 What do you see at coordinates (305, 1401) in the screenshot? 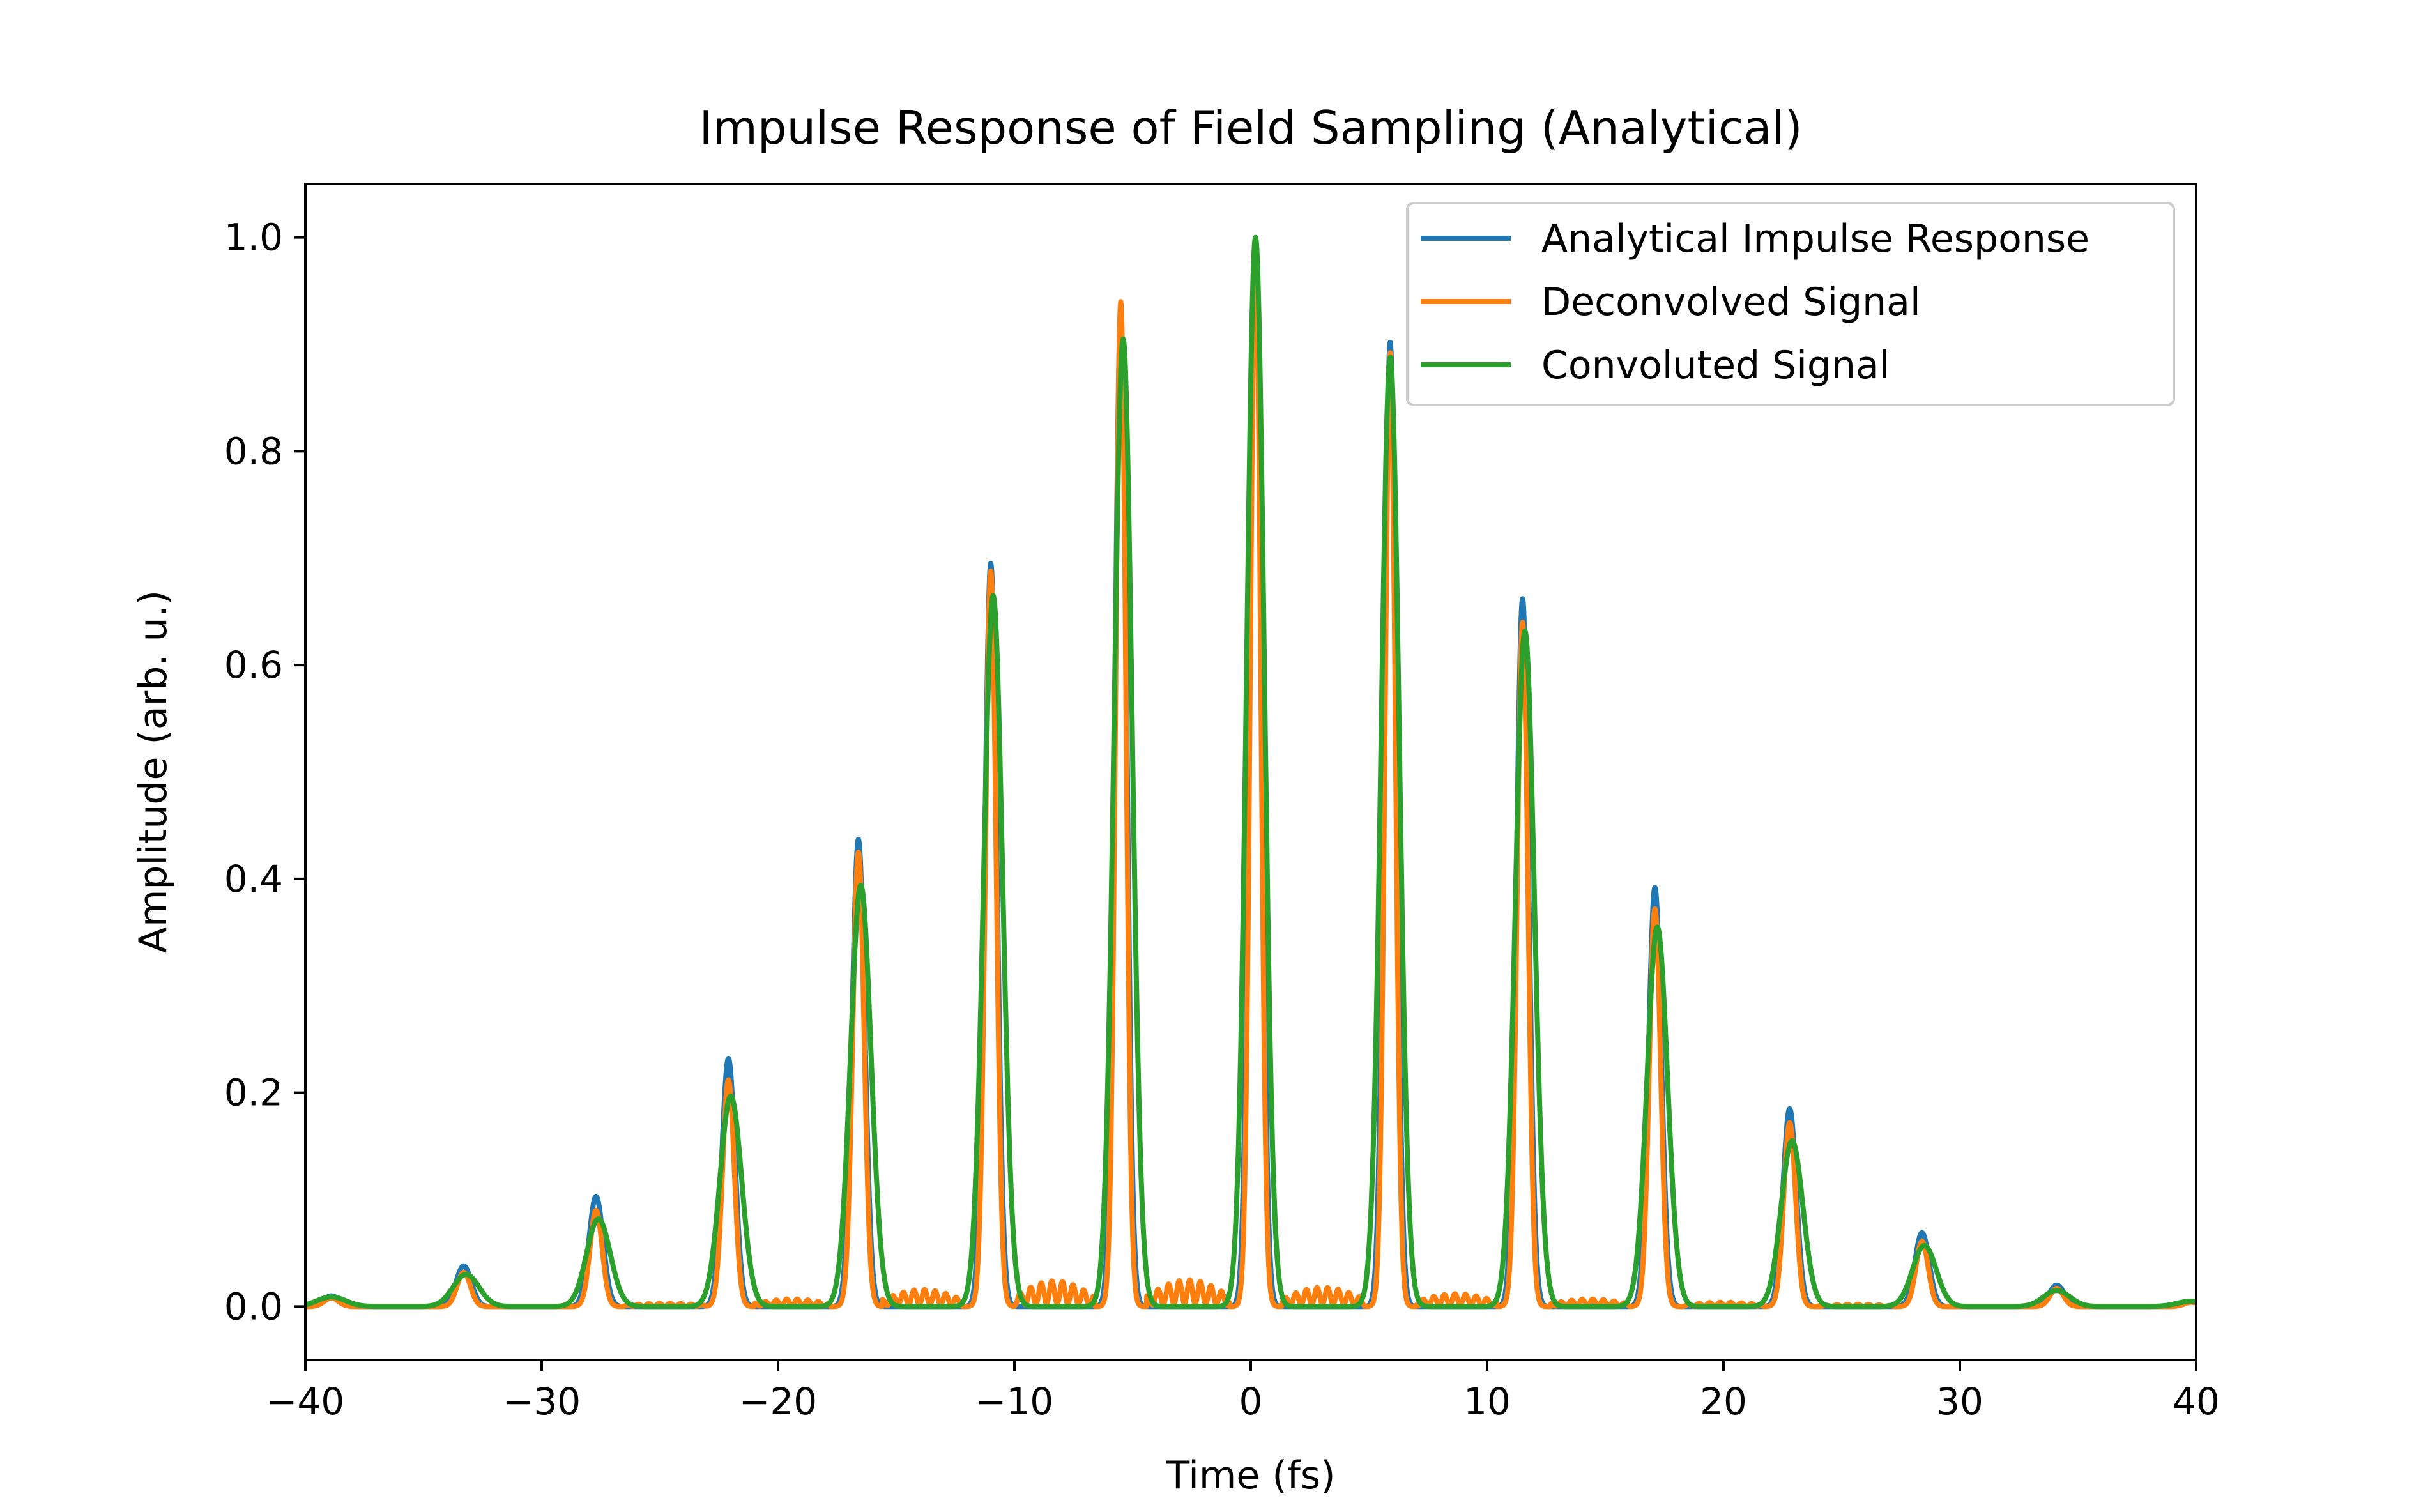
I see `x-tick-label: −40` at bounding box center [305, 1401].